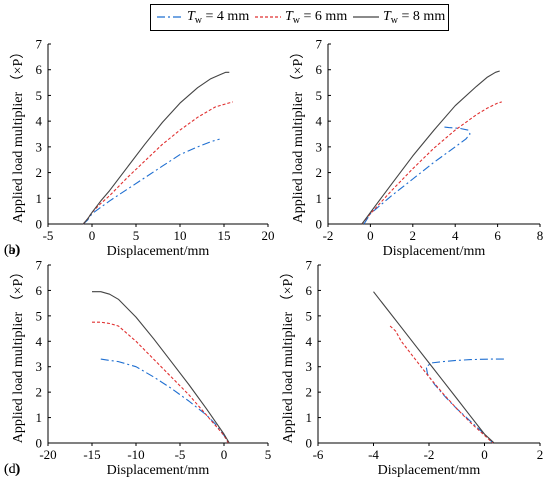 The image size is (550, 482). Describe the element at coordinates (224, 235) in the screenshot. I see `x-tick-label: 15` at that location.